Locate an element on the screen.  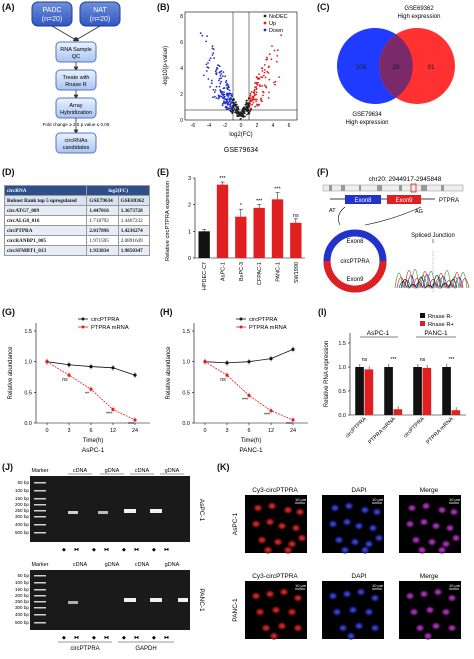
step-cand-line1: circRNAs is located at coordinates (76, 141).